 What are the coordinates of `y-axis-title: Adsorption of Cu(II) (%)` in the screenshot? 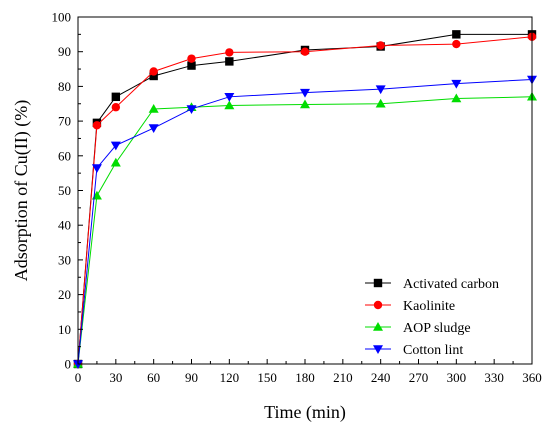 It's located at (21, 190).